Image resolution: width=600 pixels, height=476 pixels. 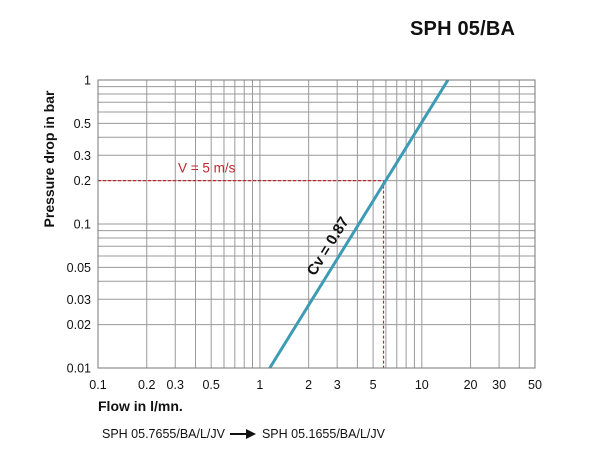 I want to click on model-replacement-note: SPH 05.7655/BA/L/JV SPH 05.1655/BA/L/JV, so click(x=243, y=434).